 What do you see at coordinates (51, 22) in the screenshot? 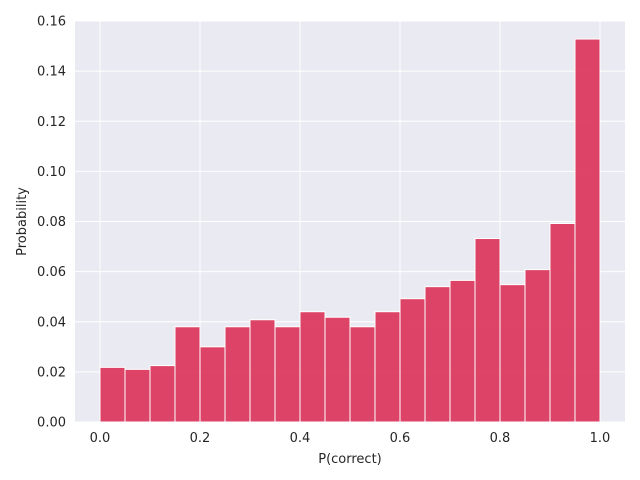
I see `y-tick-label: 0.16` at bounding box center [51, 22].